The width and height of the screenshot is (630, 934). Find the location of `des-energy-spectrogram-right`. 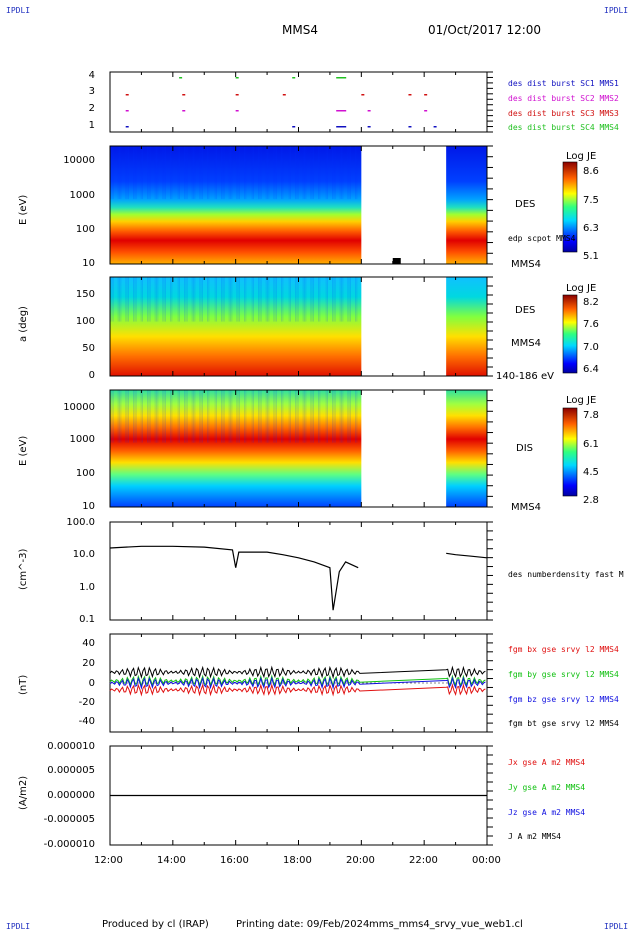

des-energy-spectrogram-right is located at coordinates (466, 205).